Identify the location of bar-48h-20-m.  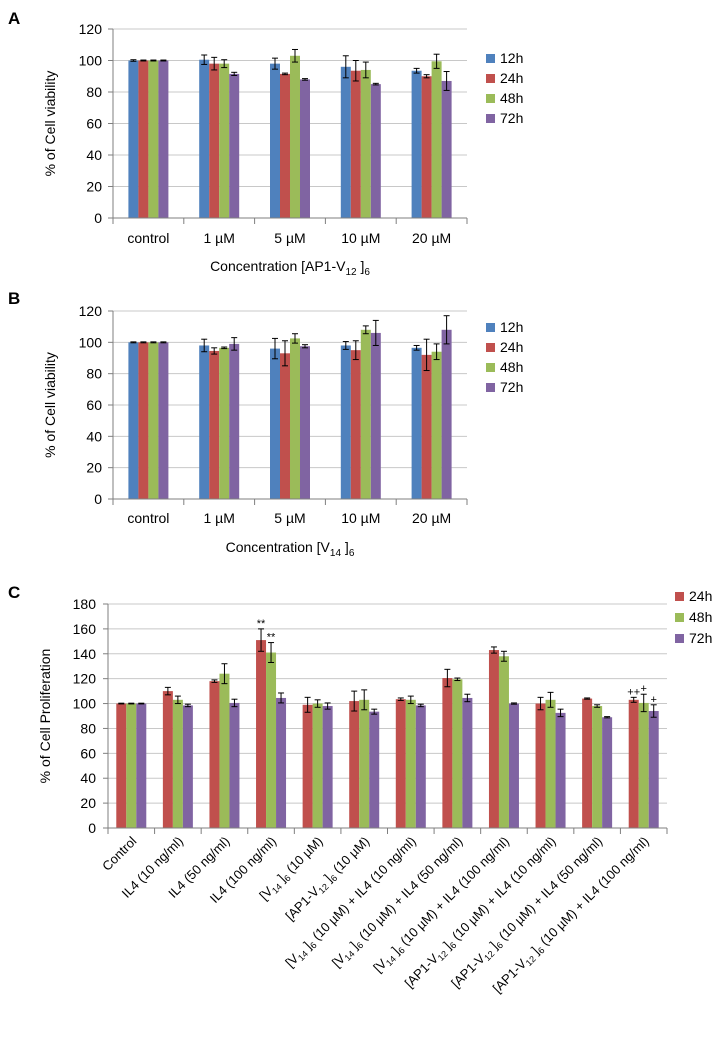
(436, 425).